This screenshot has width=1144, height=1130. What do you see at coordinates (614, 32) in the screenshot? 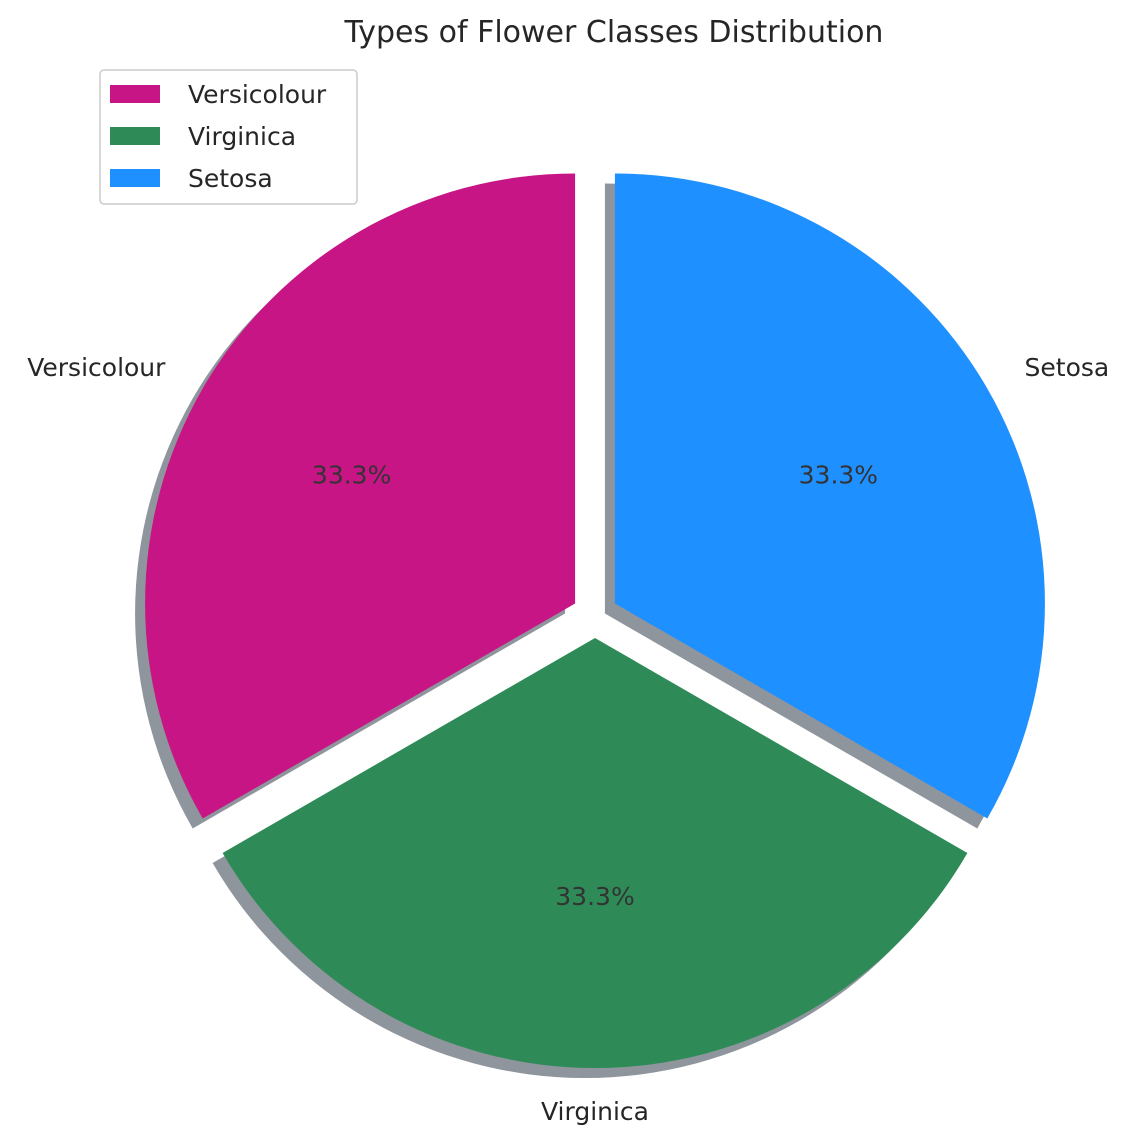
I see `chart-title: Types of Flower Classes Distribution` at bounding box center [614, 32].